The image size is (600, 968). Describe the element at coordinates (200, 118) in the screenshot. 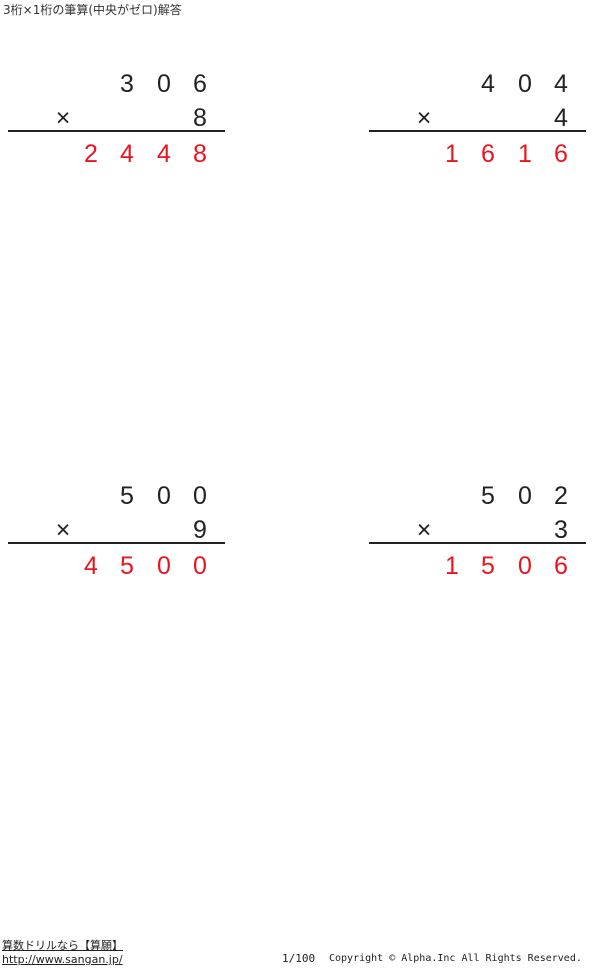

I see `multiplier-digit: 8` at that location.